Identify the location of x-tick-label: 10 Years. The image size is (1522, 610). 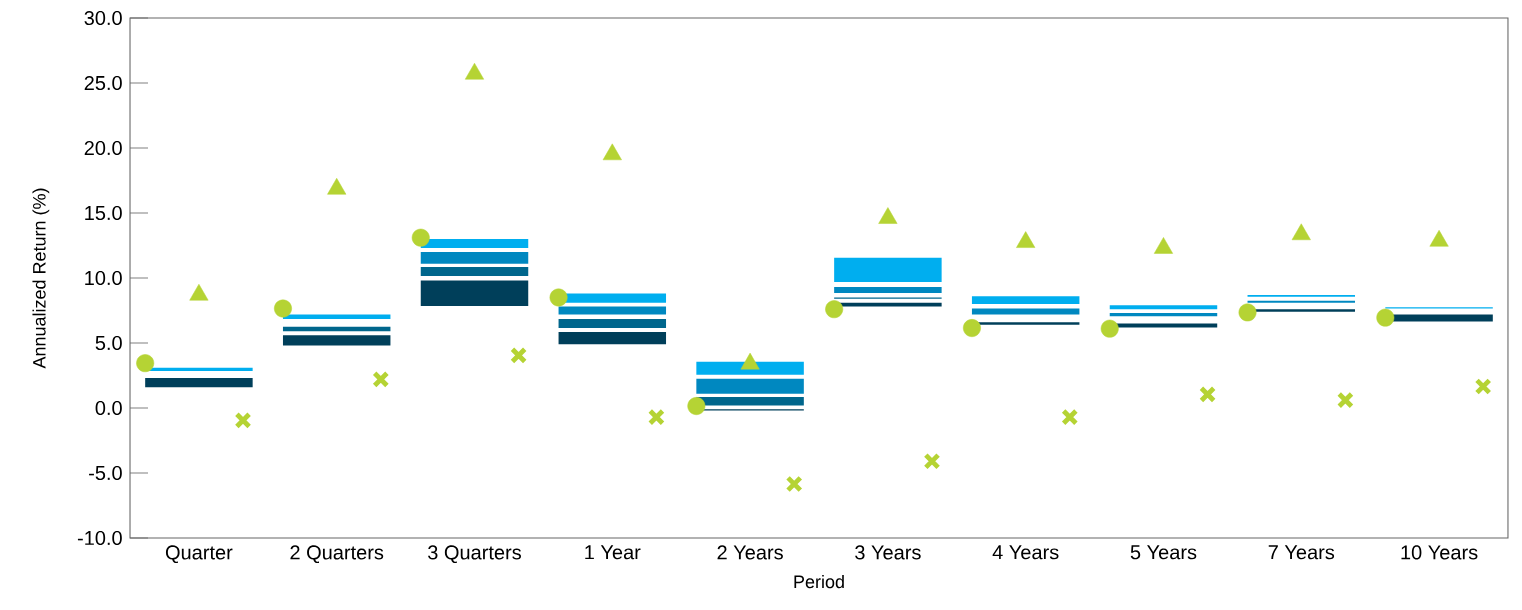
(1439, 552).